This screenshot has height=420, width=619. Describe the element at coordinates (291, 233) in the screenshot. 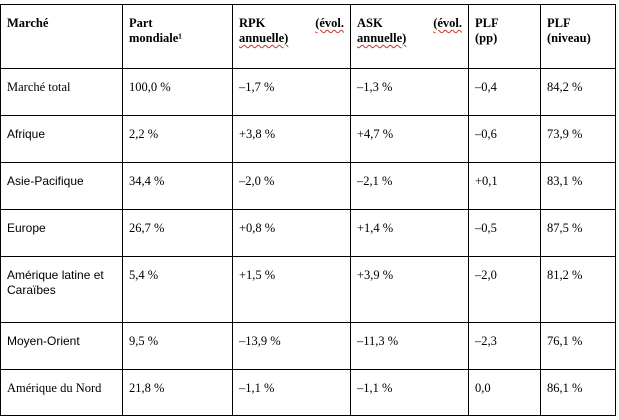

I see `cell-rpk: +0,8 %` at that location.